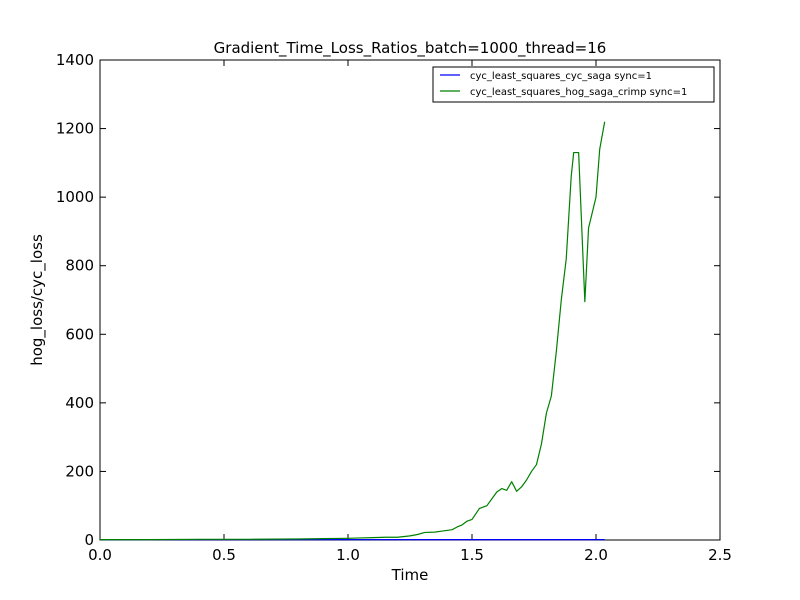 The height and width of the screenshot is (600, 800). I want to click on x-tick-label: 0.0, so click(100, 555).